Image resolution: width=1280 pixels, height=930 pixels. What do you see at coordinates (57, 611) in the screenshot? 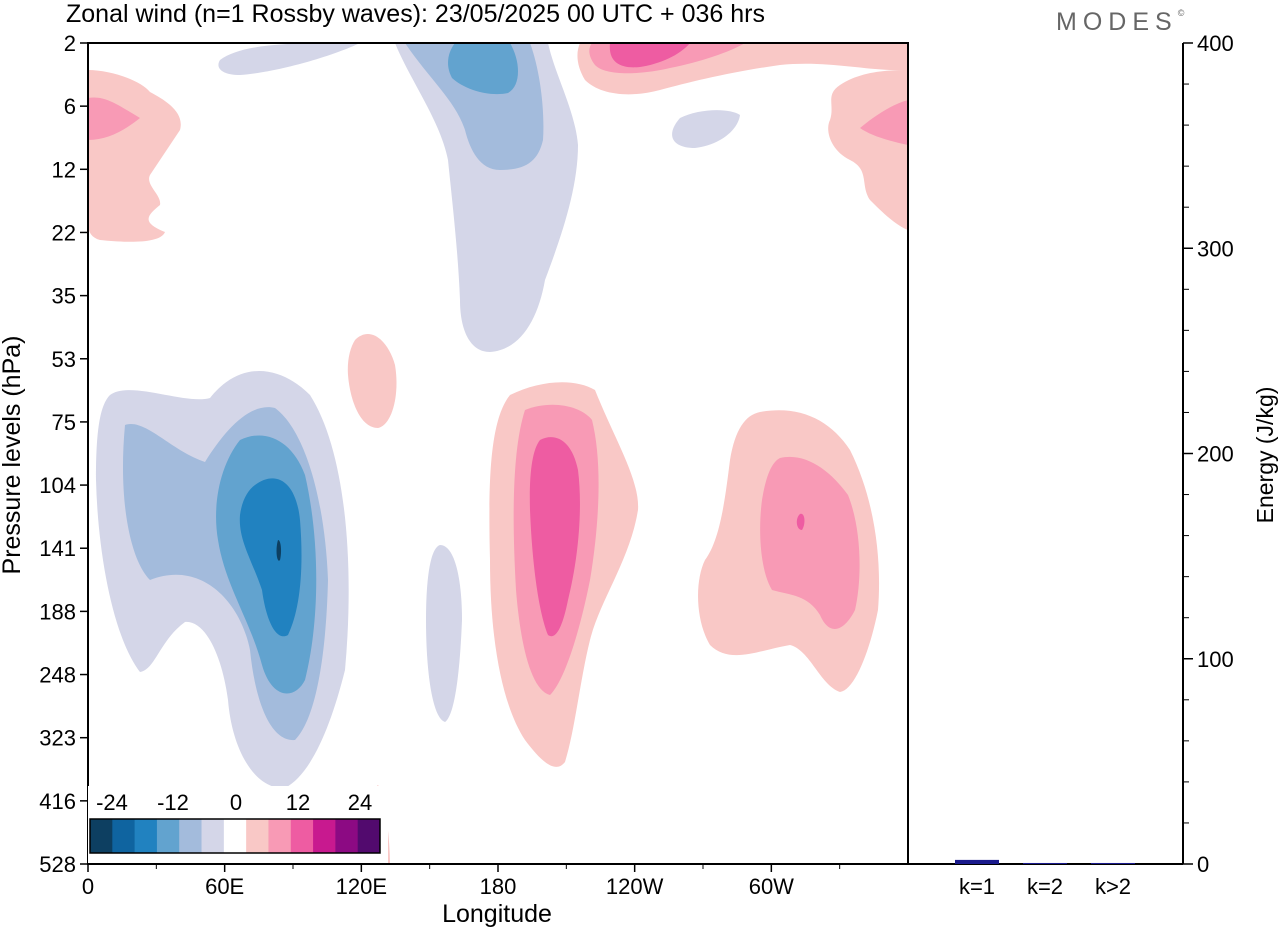
I see `y-tick-label: 188` at bounding box center [57, 611].